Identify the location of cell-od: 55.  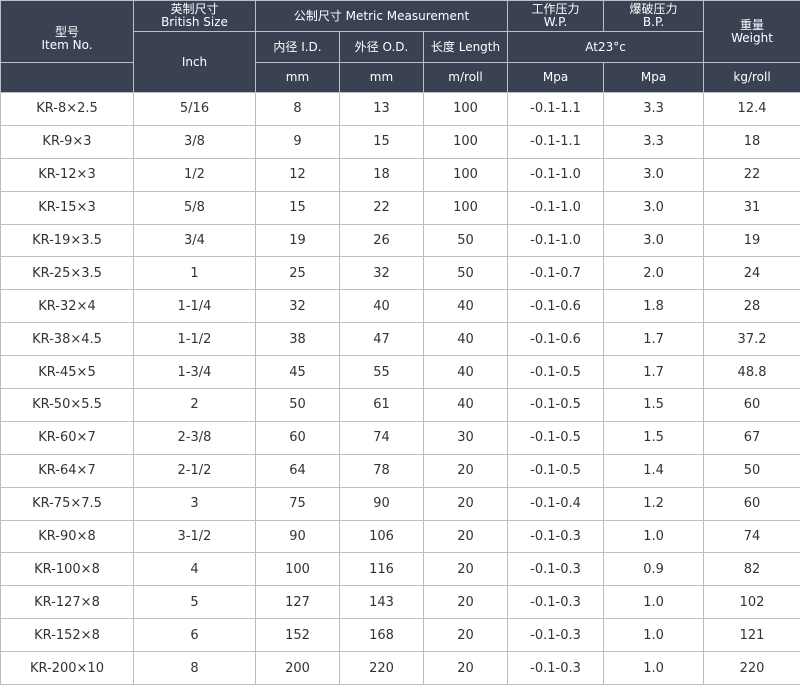
(381, 372).